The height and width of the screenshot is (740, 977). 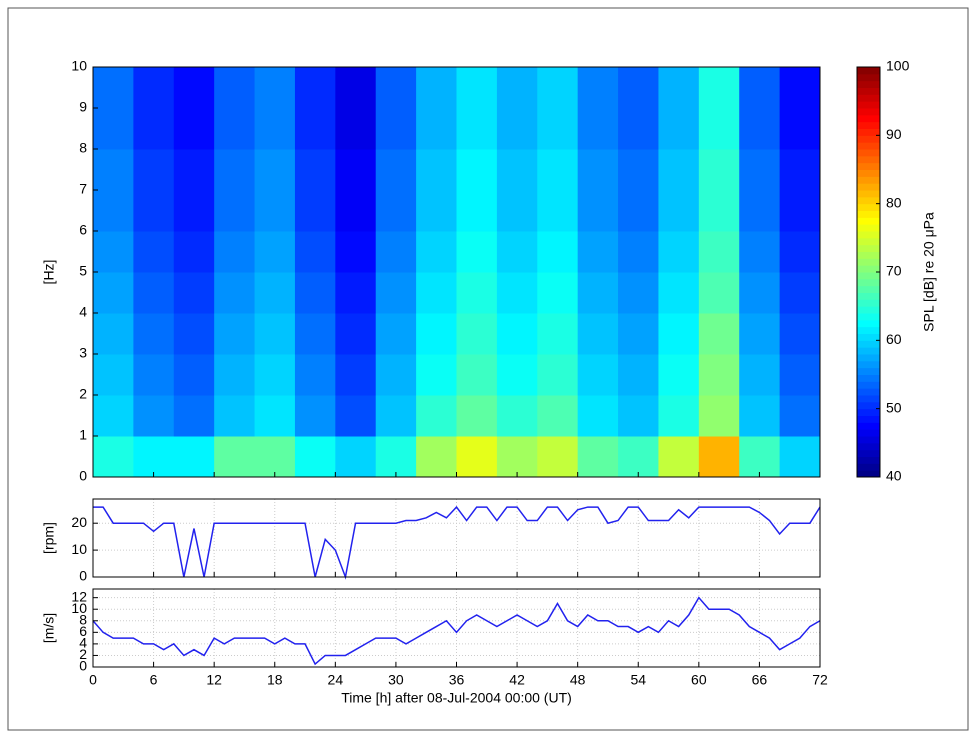 I want to click on x-tick-label: 72, so click(x=820, y=680).